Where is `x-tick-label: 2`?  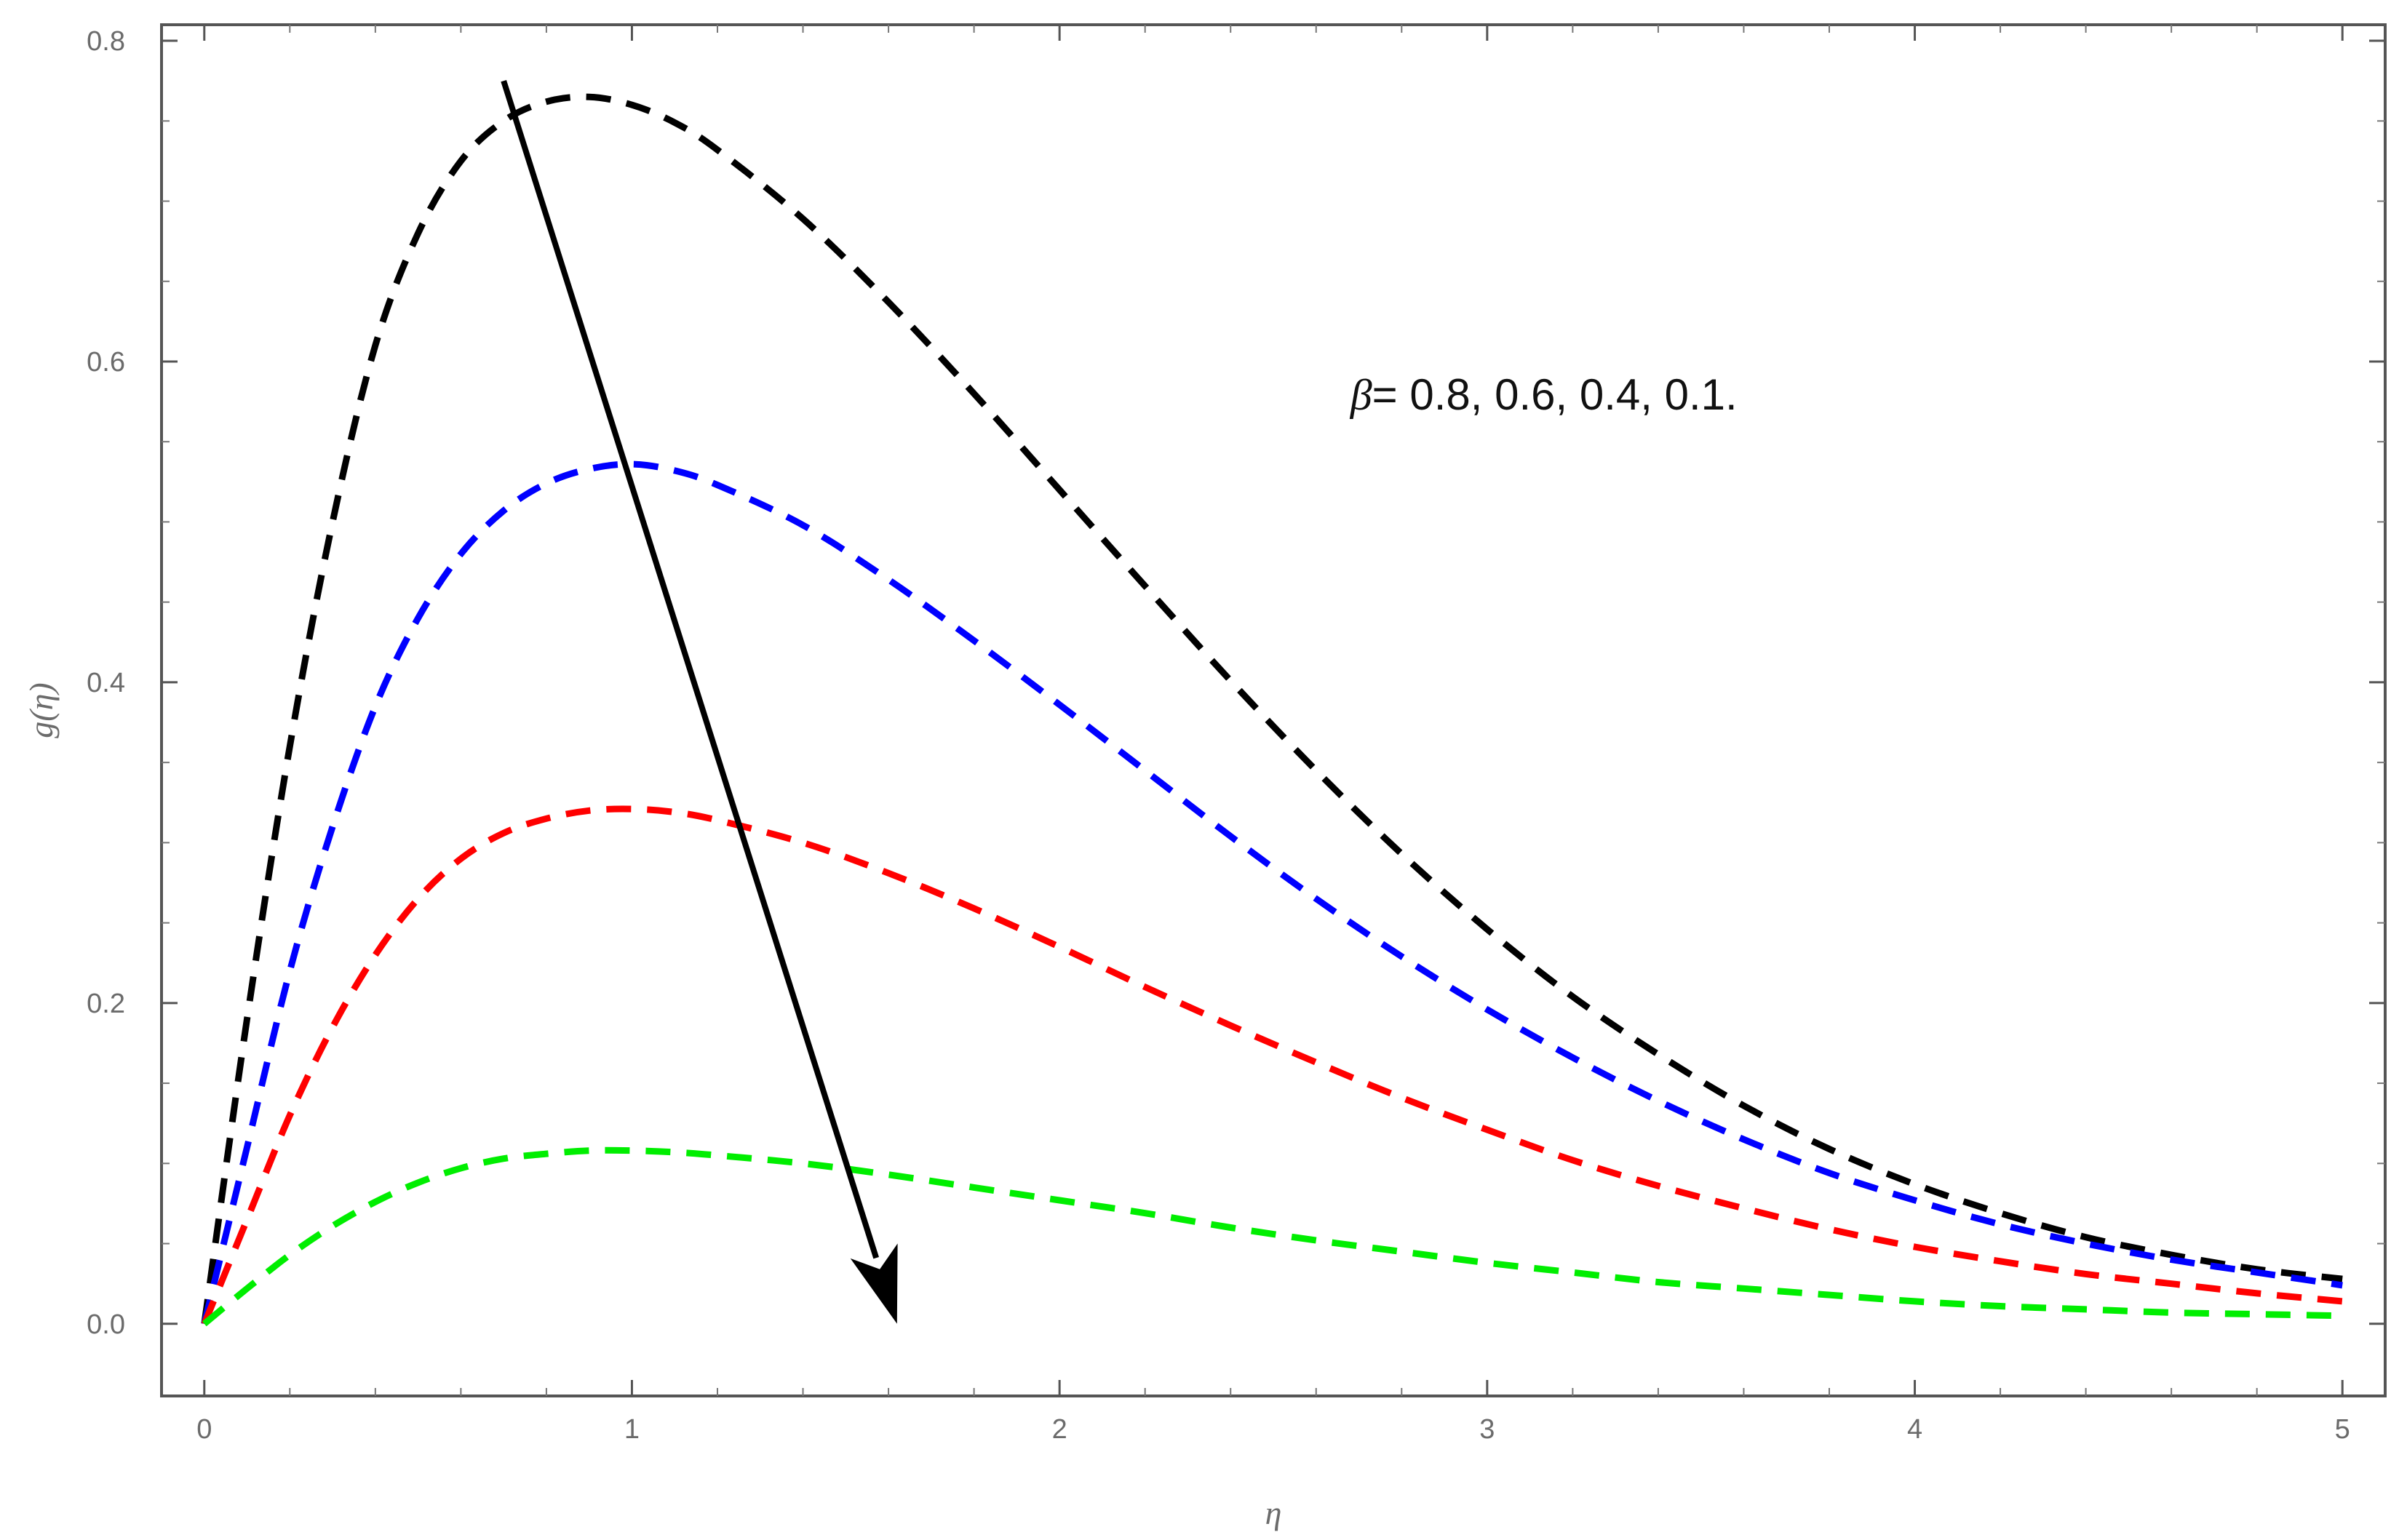
x-tick-label: 2 is located at coordinates (1059, 1430).